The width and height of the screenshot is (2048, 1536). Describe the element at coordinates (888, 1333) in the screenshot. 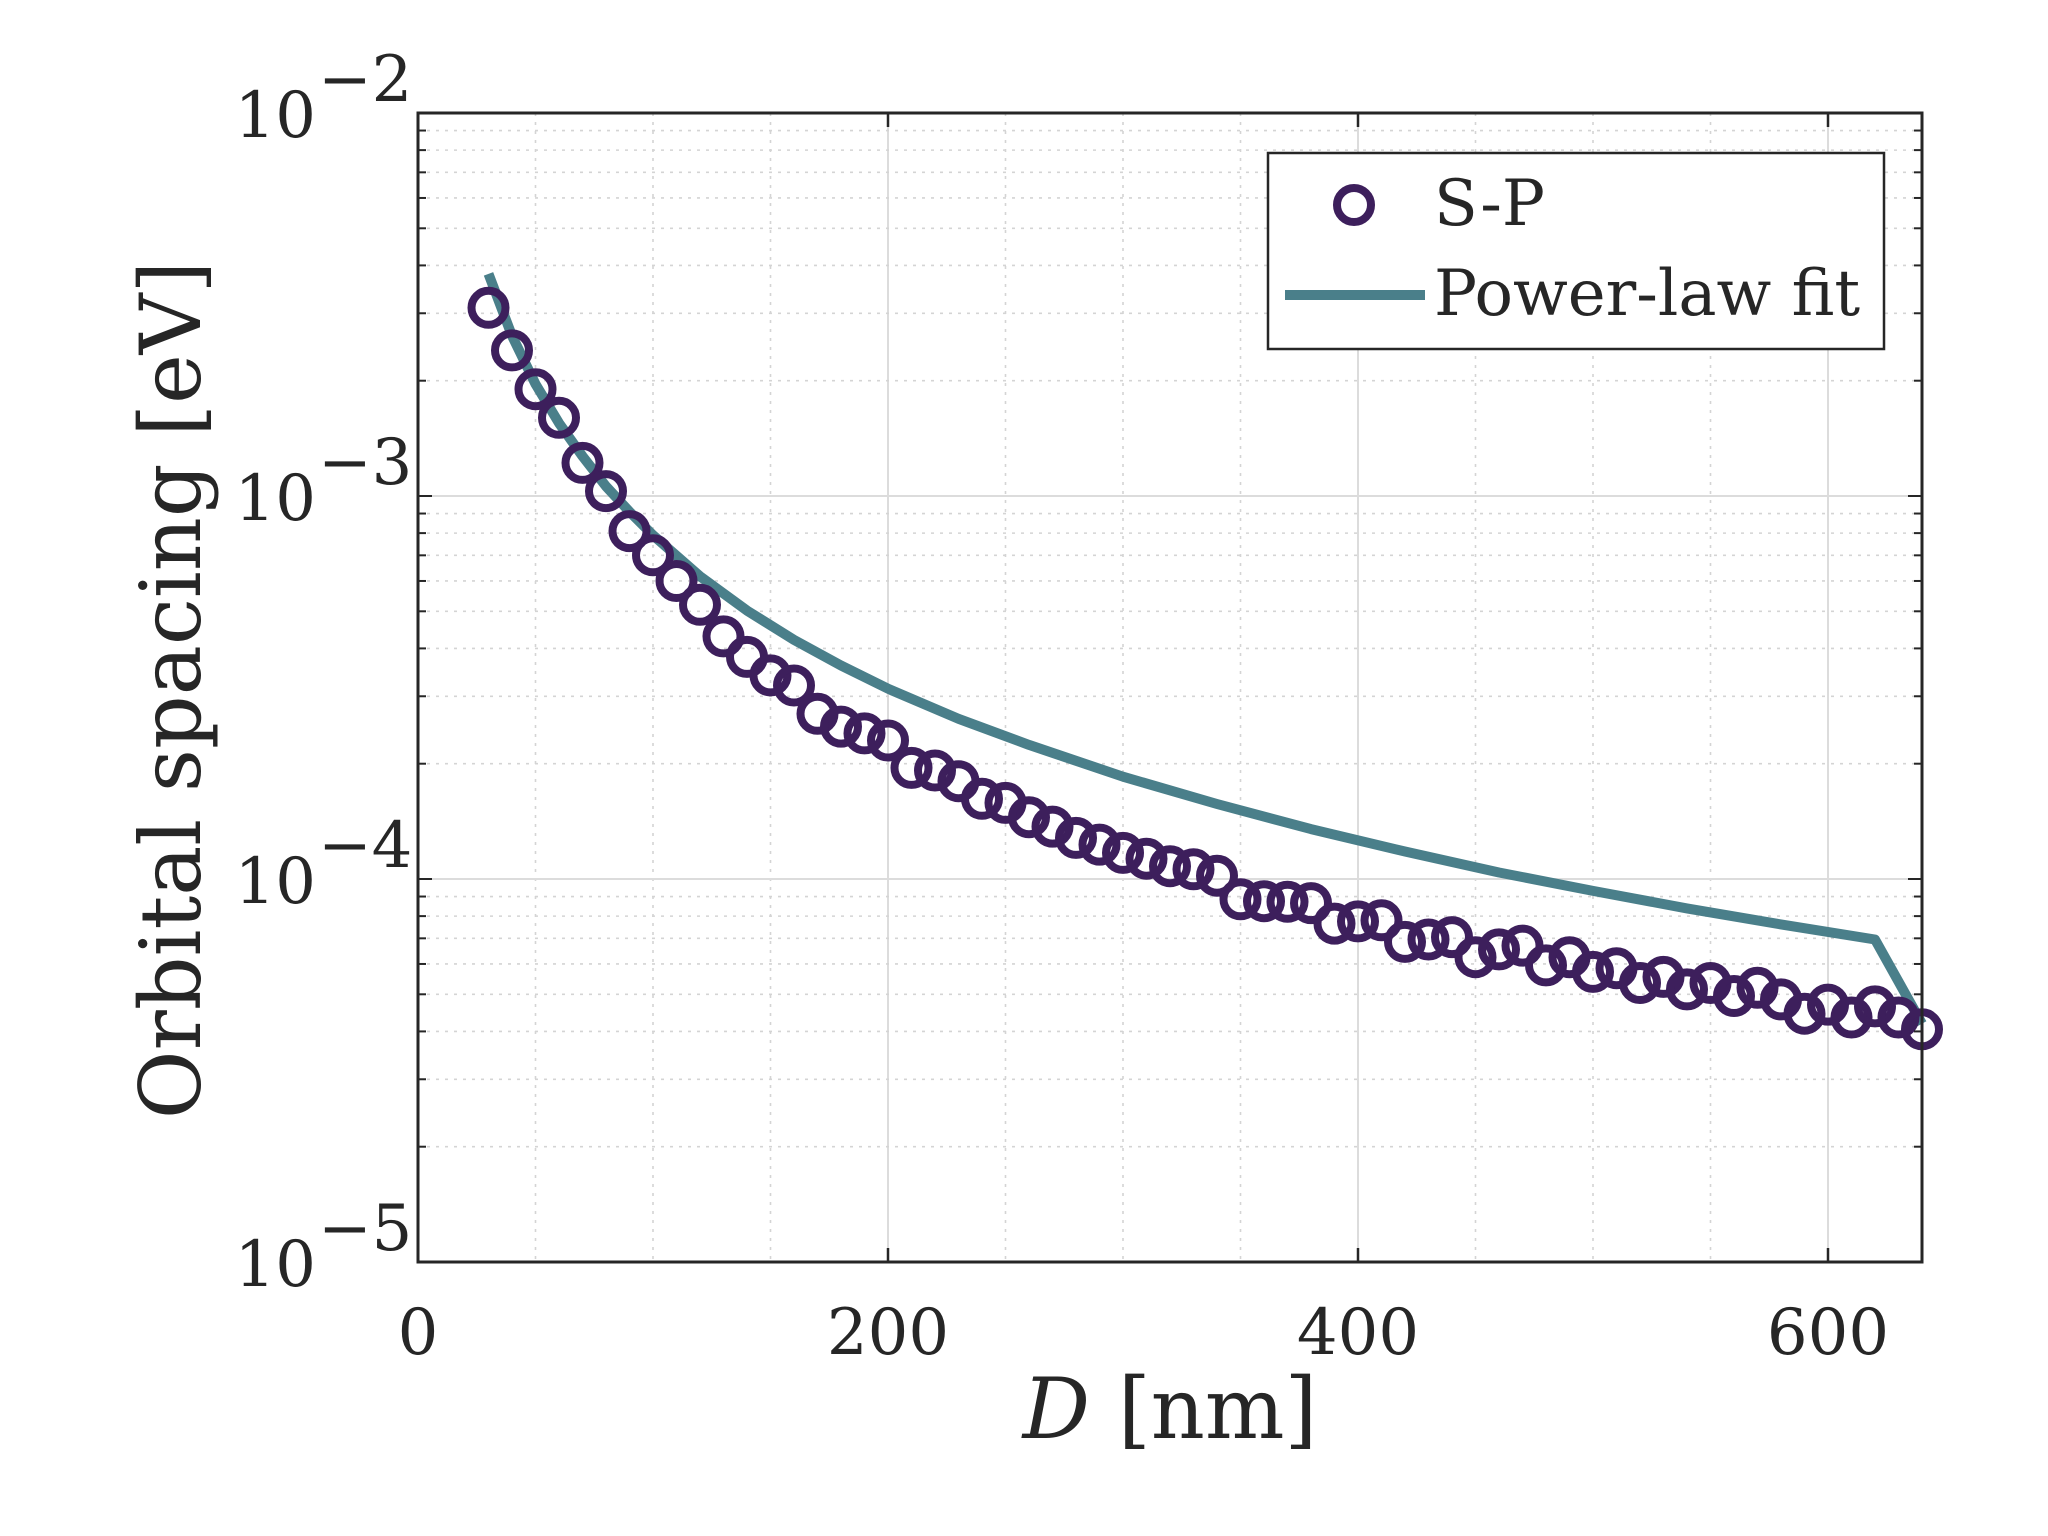

I see `x-tick-label: 200` at that location.